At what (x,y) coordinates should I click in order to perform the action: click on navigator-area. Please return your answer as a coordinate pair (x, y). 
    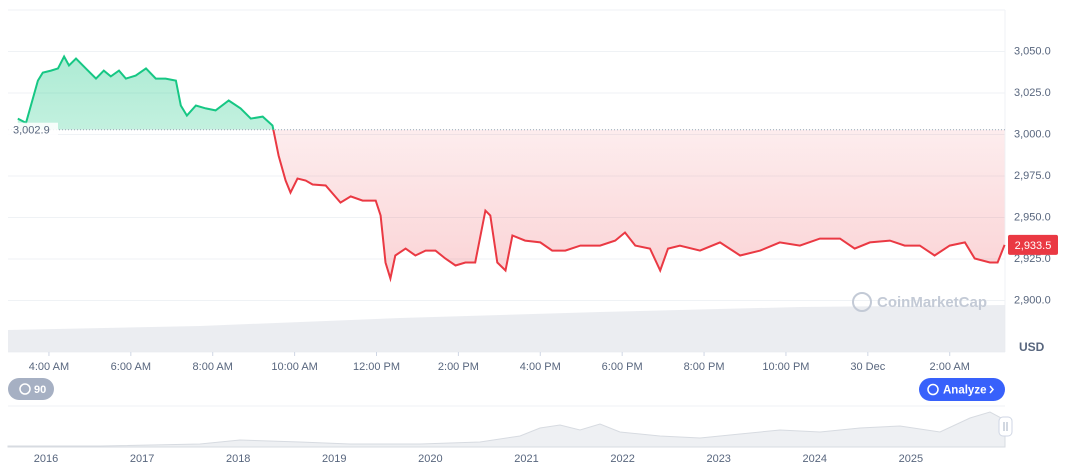
    Looking at the image, I should click on (506, 429).